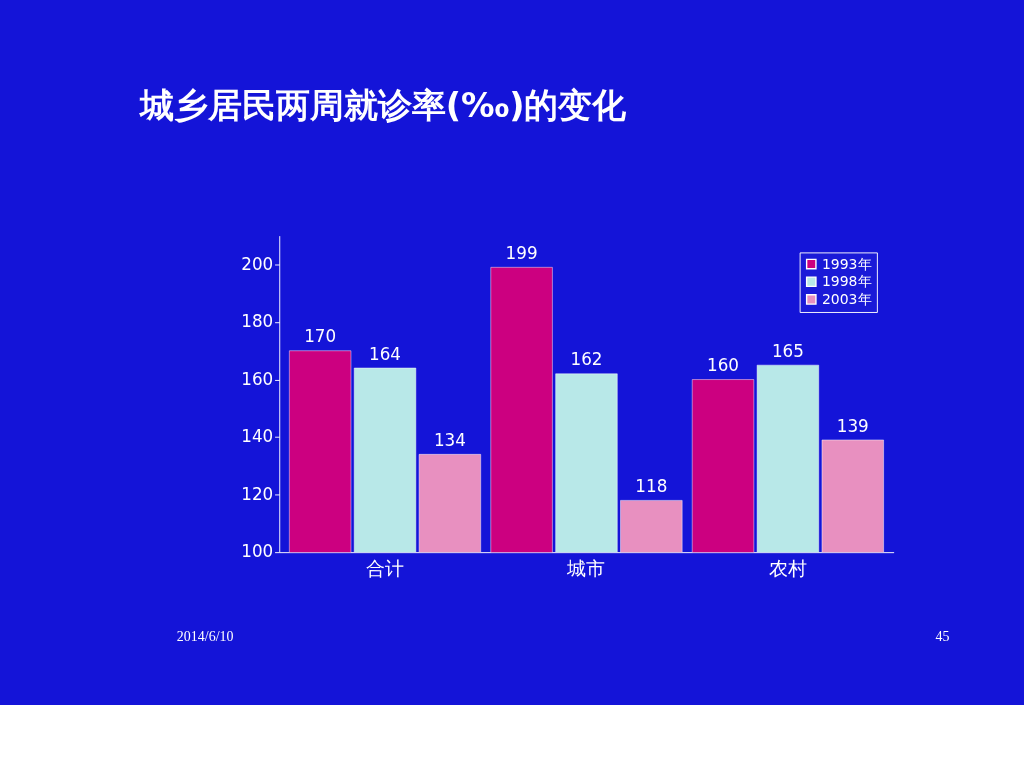 This screenshot has height=768, width=1024. I want to click on y-tick-label: 140, so click(257, 436).